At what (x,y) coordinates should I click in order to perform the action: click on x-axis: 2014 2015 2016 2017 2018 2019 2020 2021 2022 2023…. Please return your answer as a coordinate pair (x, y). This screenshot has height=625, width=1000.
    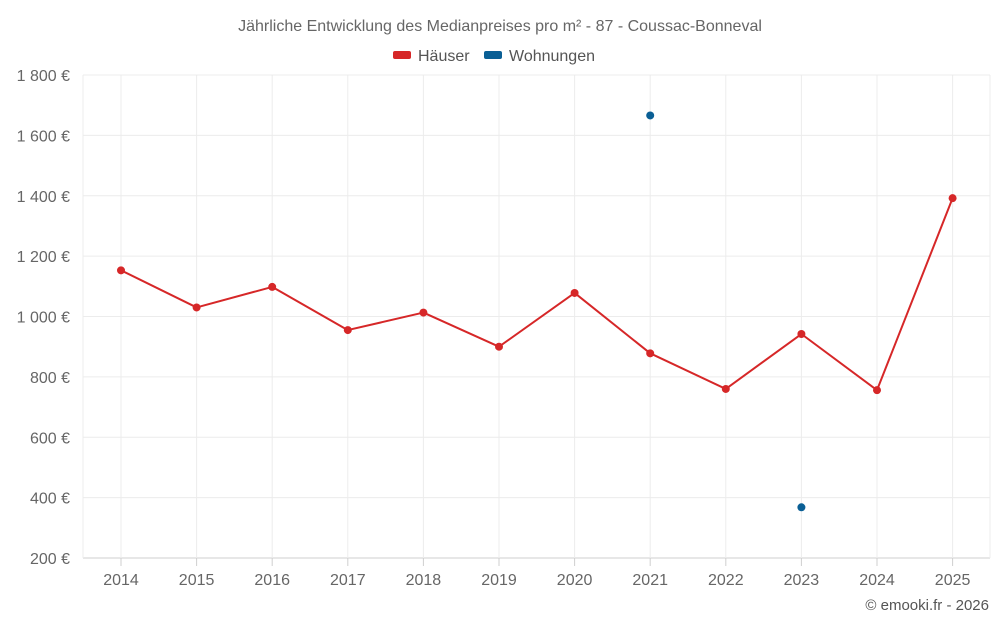
    Looking at the image, I should click on (536, 573).